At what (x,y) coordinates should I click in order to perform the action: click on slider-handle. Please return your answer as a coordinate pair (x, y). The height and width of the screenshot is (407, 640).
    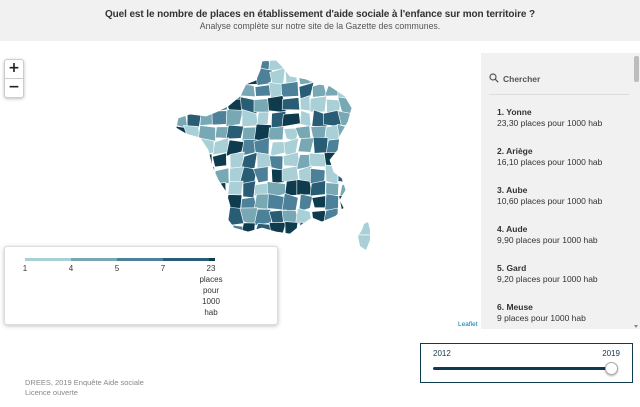
    Looking at the image, I should click on (611, 368).